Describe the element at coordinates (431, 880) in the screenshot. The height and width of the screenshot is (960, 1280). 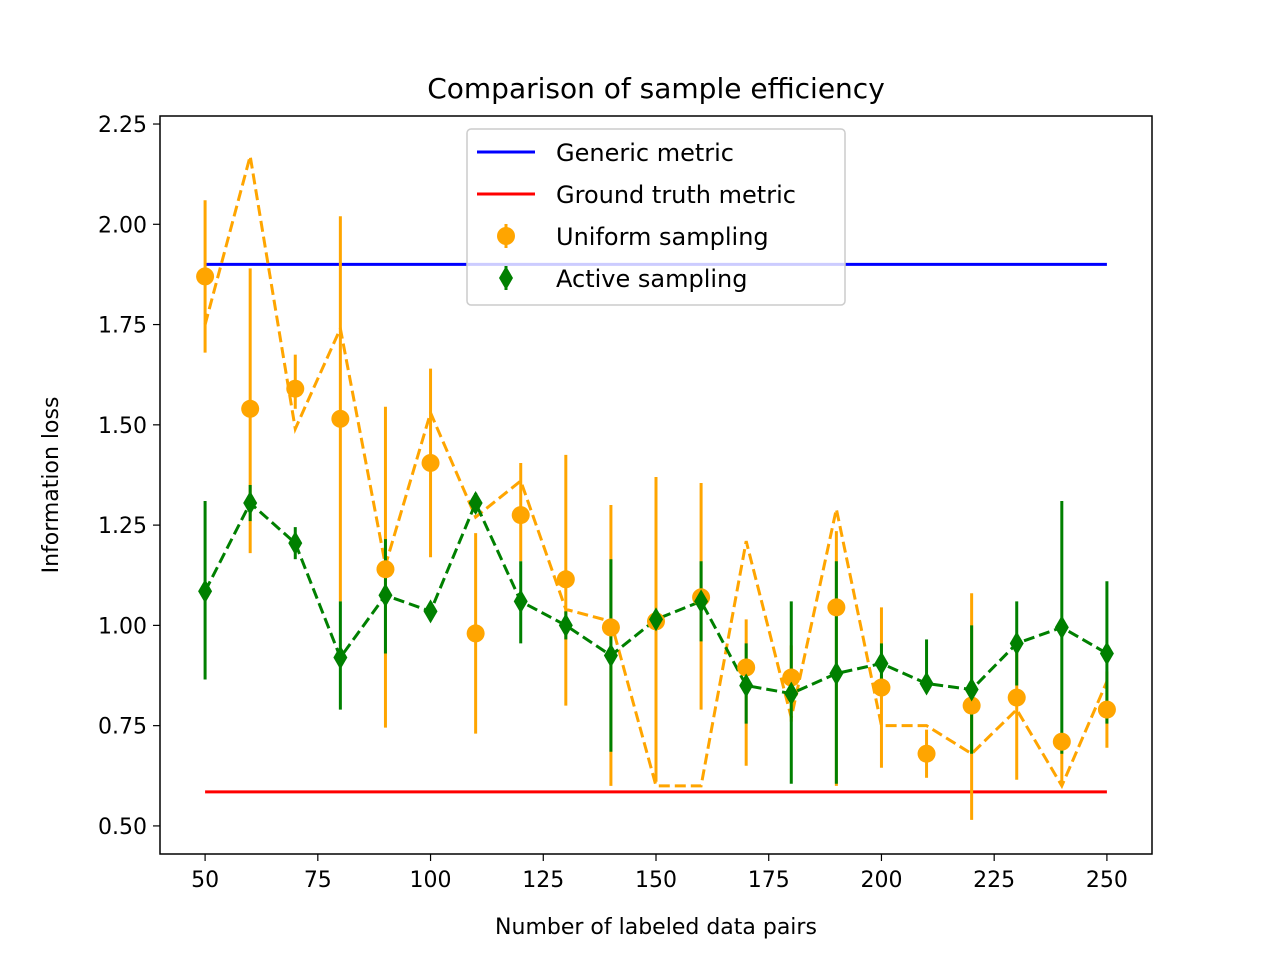
I see `x-tick-label: 100` at that location.